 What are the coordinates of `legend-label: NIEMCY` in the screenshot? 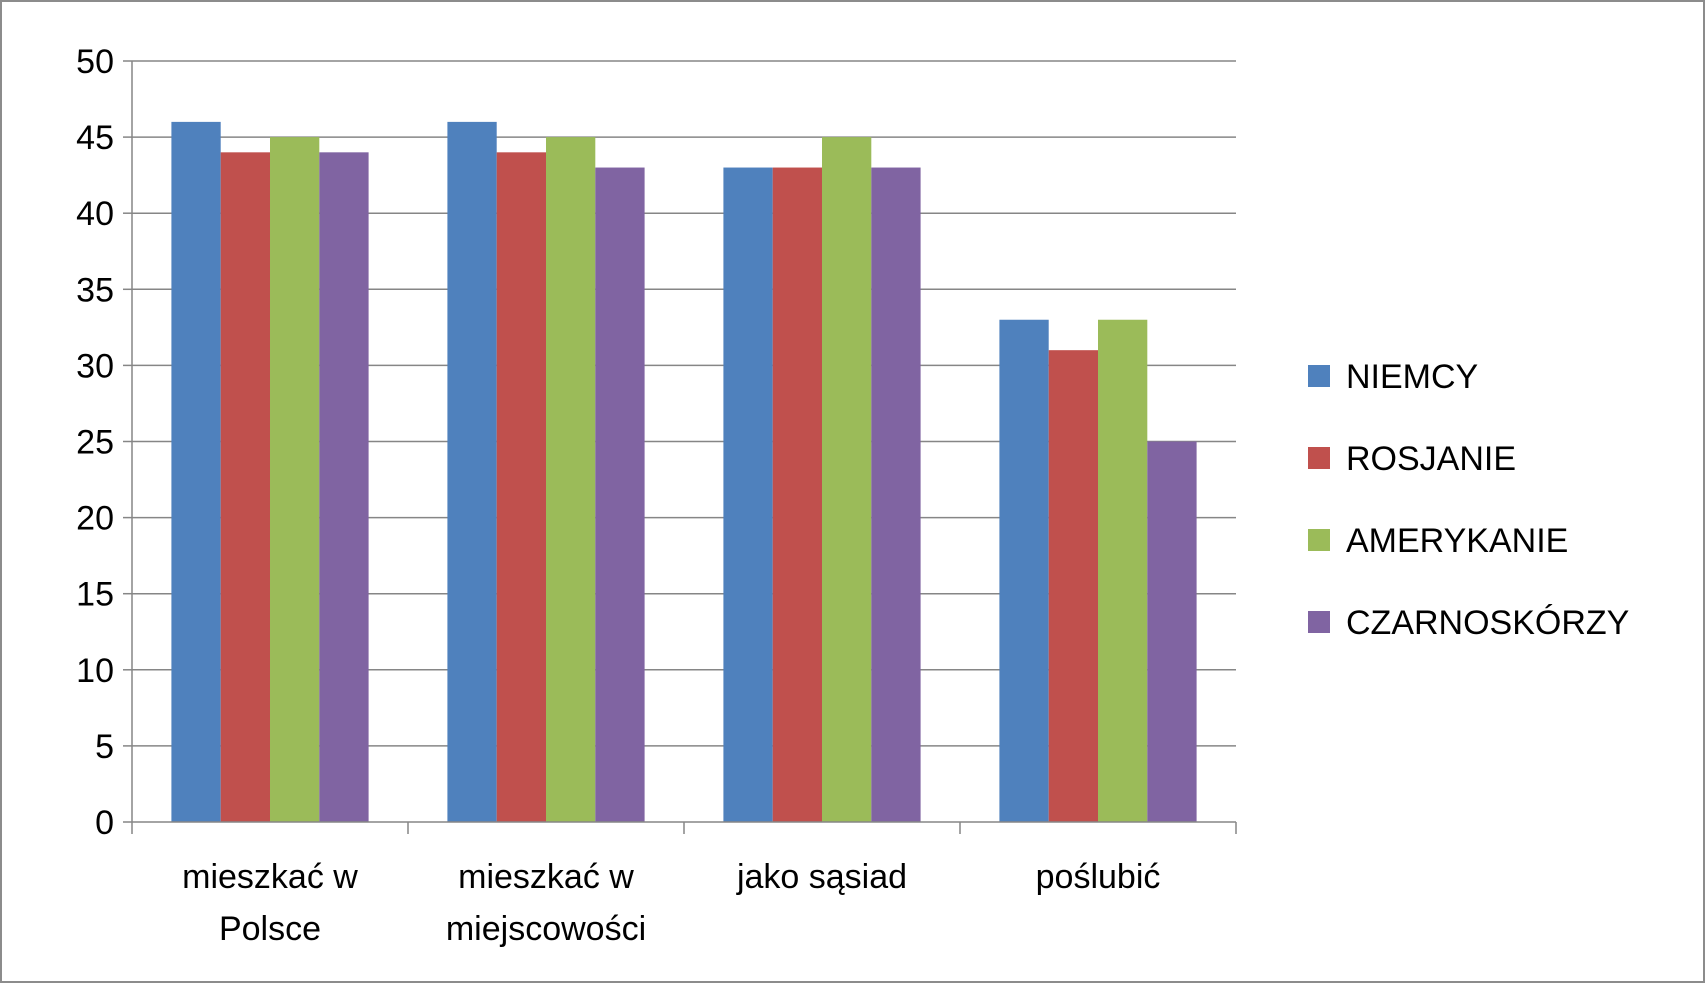 It's located at (1412, 377).